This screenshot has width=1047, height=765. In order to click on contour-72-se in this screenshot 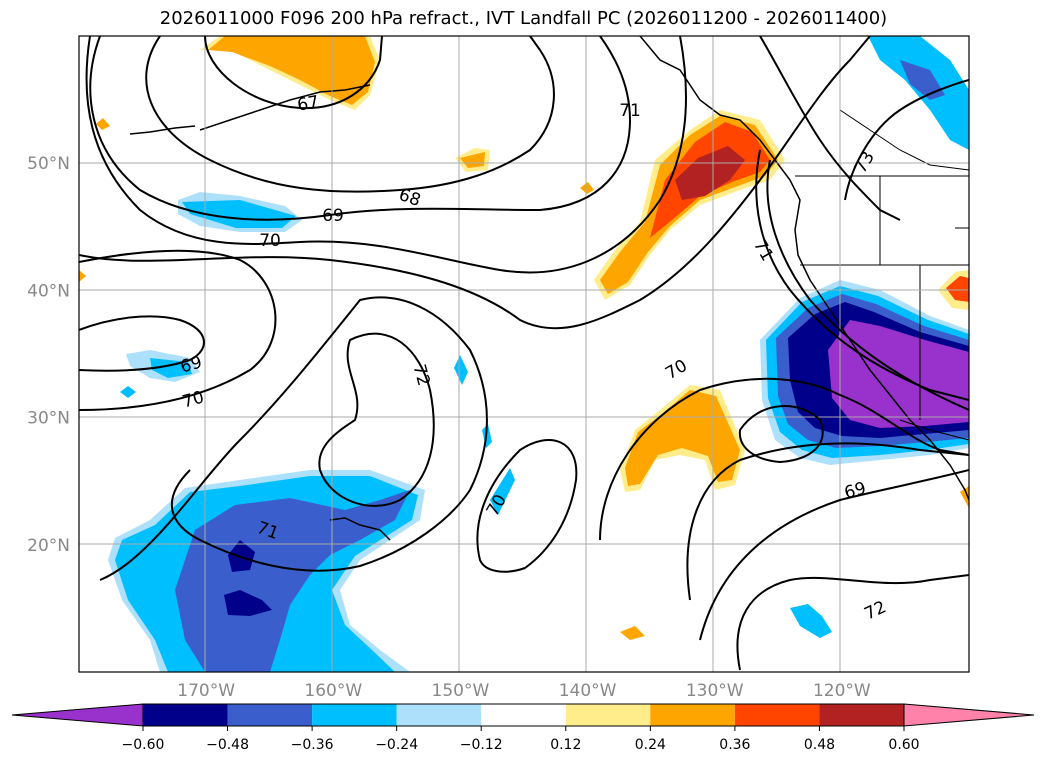, I will do `click(852, 622)`.